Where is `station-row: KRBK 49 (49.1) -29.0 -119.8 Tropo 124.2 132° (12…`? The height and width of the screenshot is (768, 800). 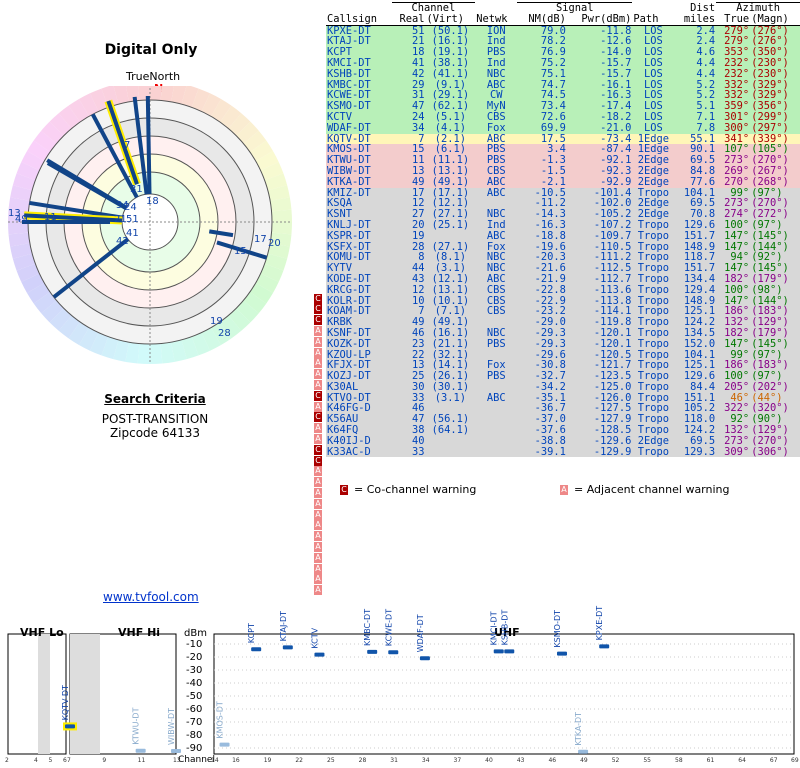 station-row: KRBK 49 (49.1) -29.0 -119.8 Tropo 124.2 132° (12… is located at coordinates (563, 322).